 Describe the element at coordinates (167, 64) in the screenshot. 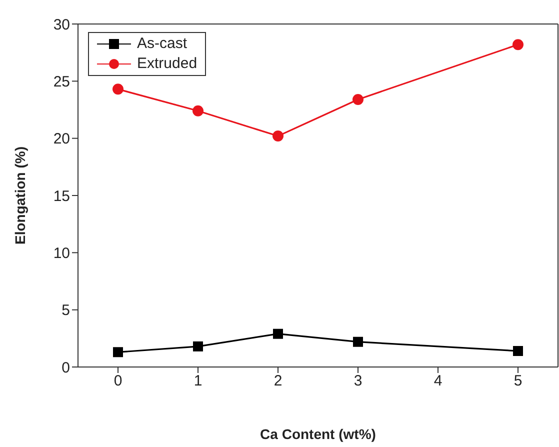

I see `legend-label: Extruded` at that location.